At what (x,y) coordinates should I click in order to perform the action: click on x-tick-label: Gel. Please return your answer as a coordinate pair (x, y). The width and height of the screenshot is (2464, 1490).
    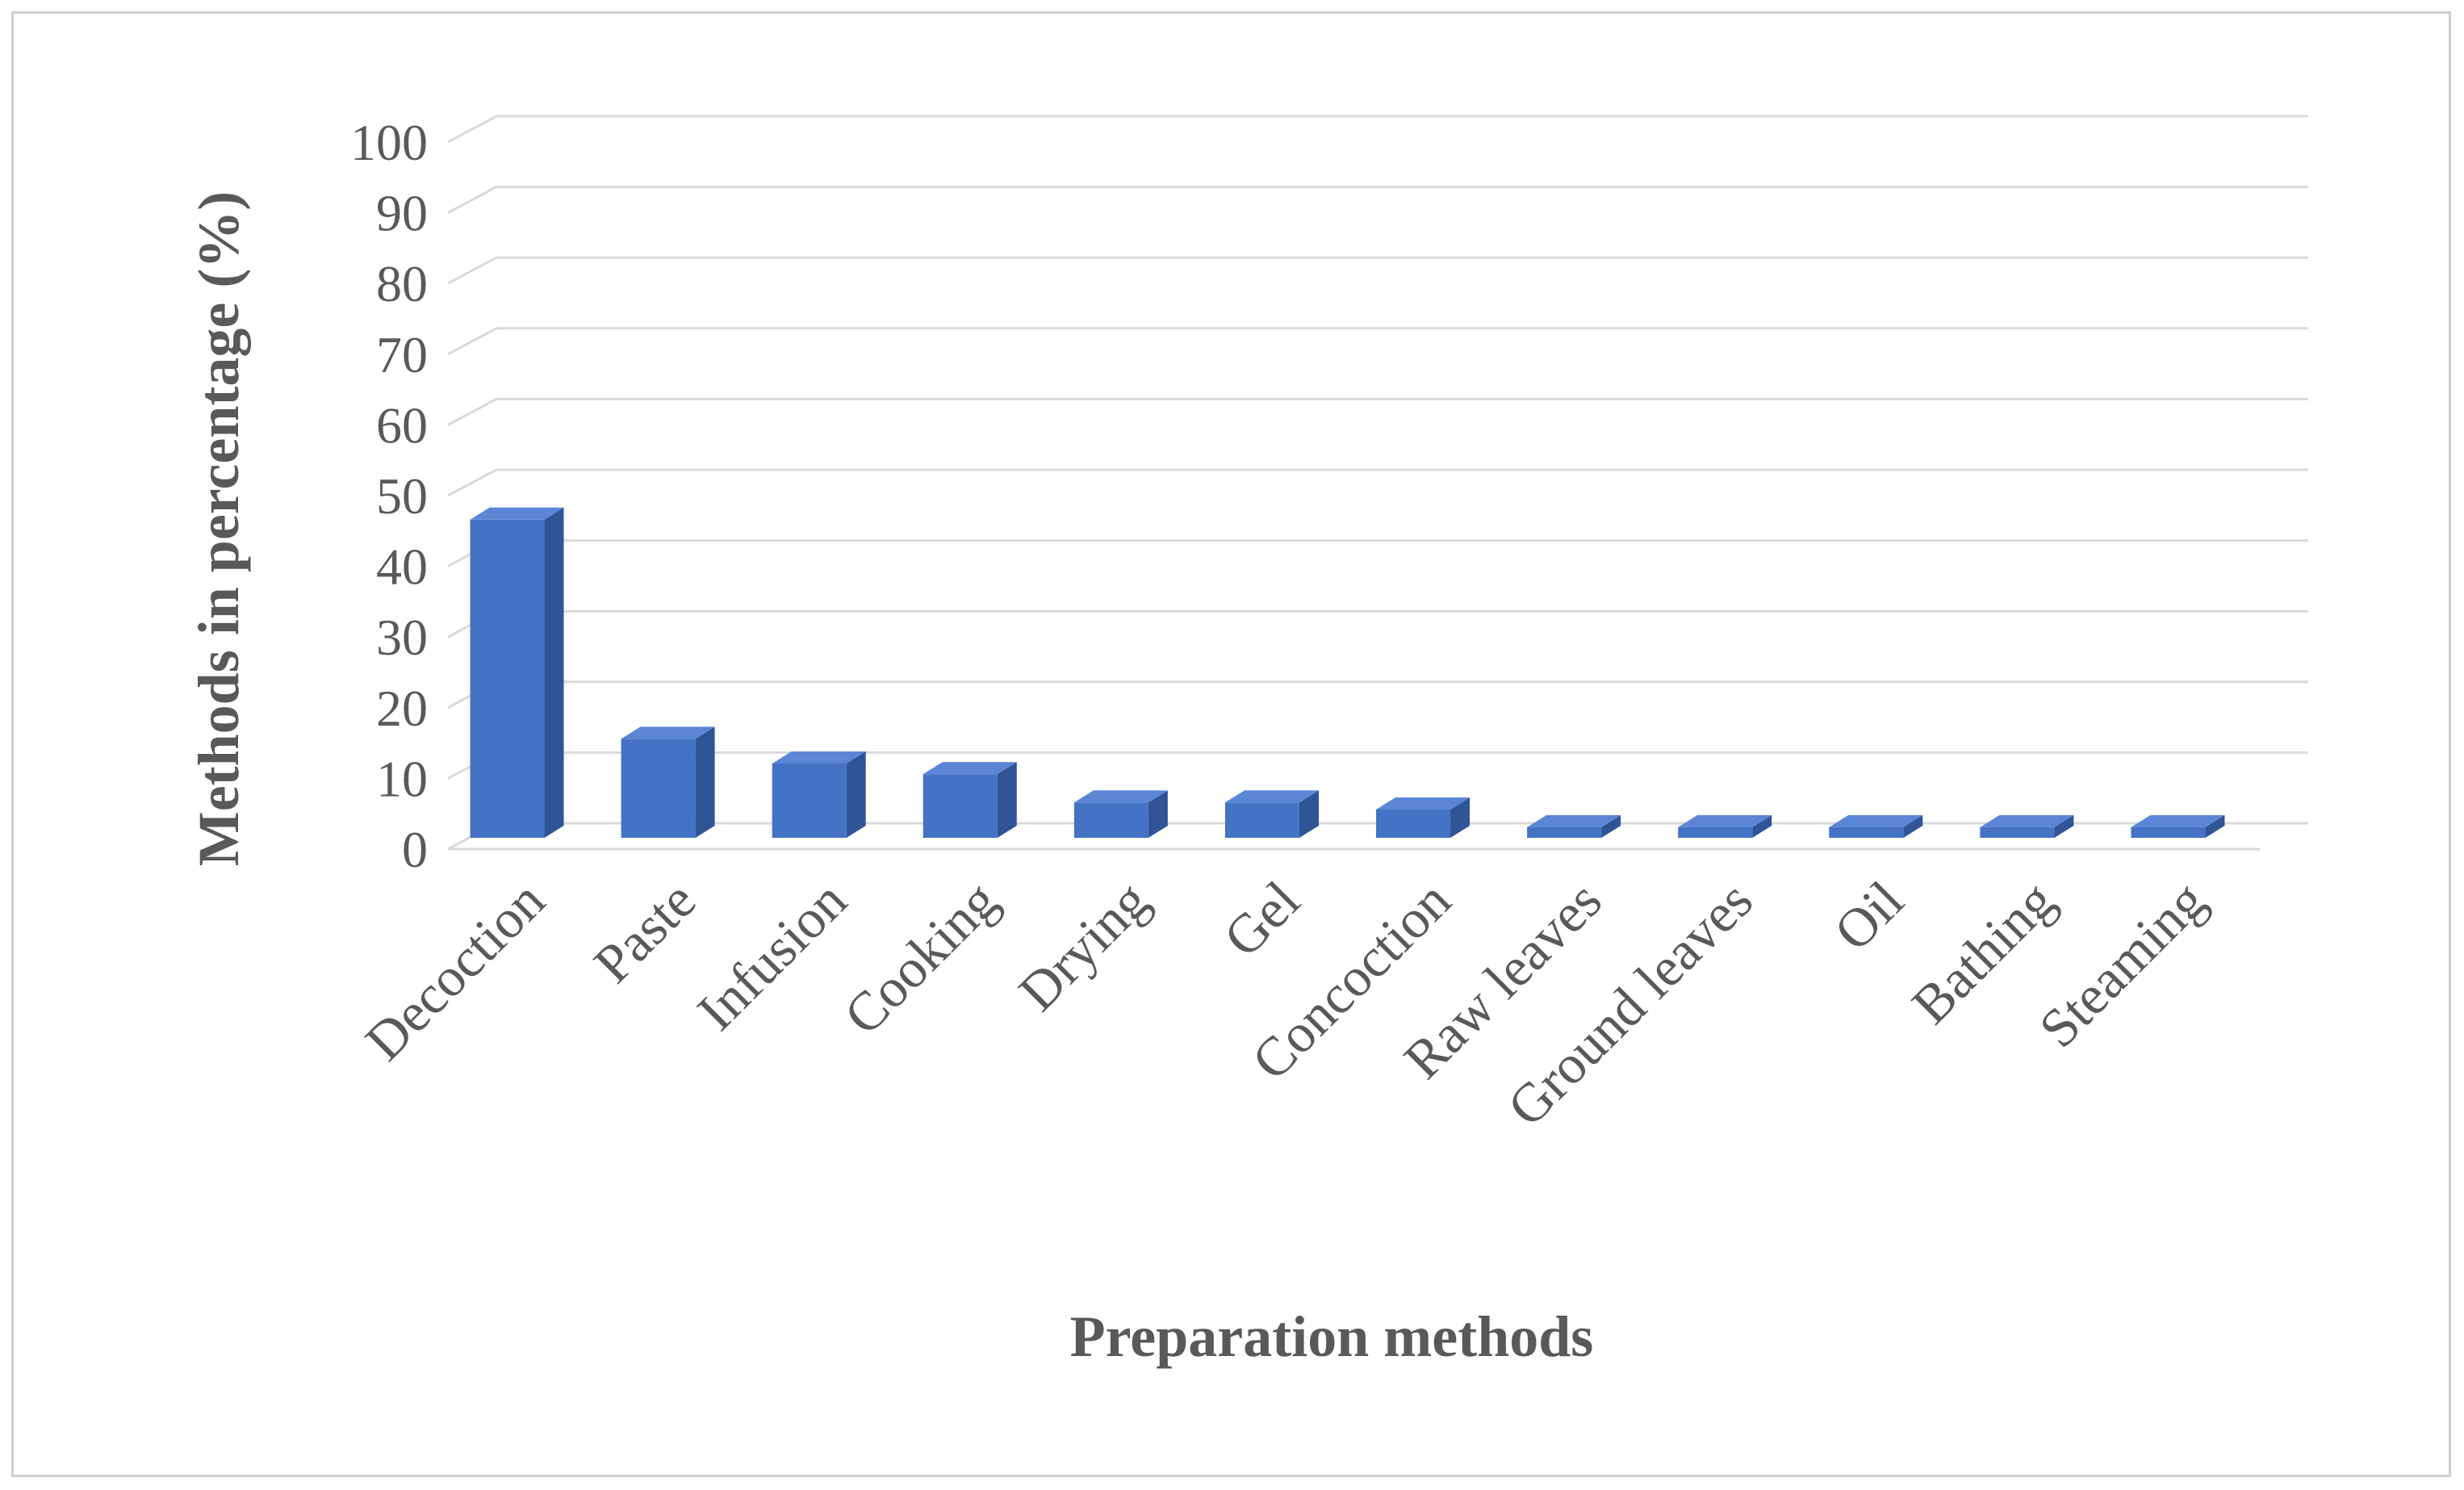
    Looking at the image, I should click on (1261, 919).